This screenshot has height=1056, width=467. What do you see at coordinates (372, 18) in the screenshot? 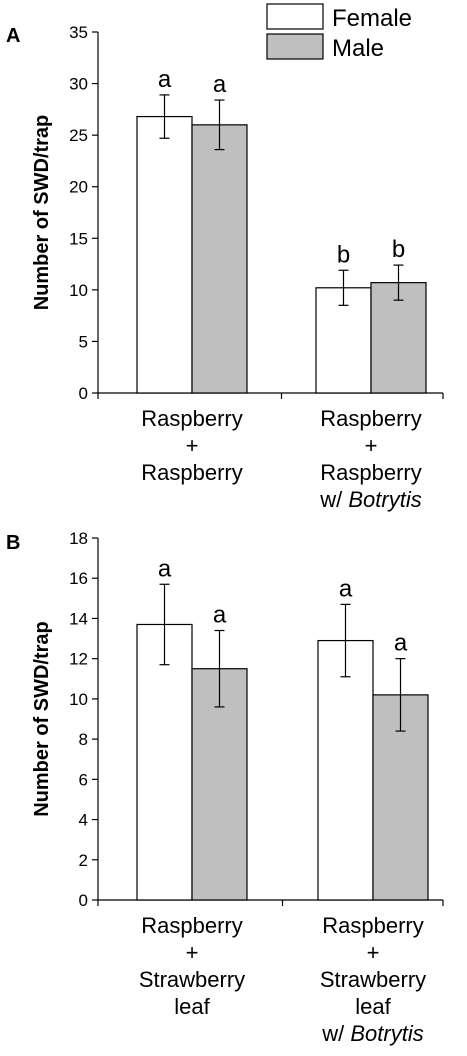
I see `legend-label-female: Female` at bounding box center [372, 18].